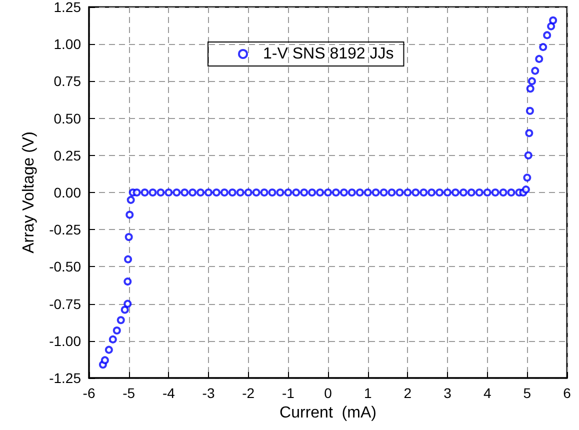 The height and width of the screenshot is (430, 579). Describe the element at coordinates (448, 393) in the screenshot. I see `x-tick-label: 3` at that location.